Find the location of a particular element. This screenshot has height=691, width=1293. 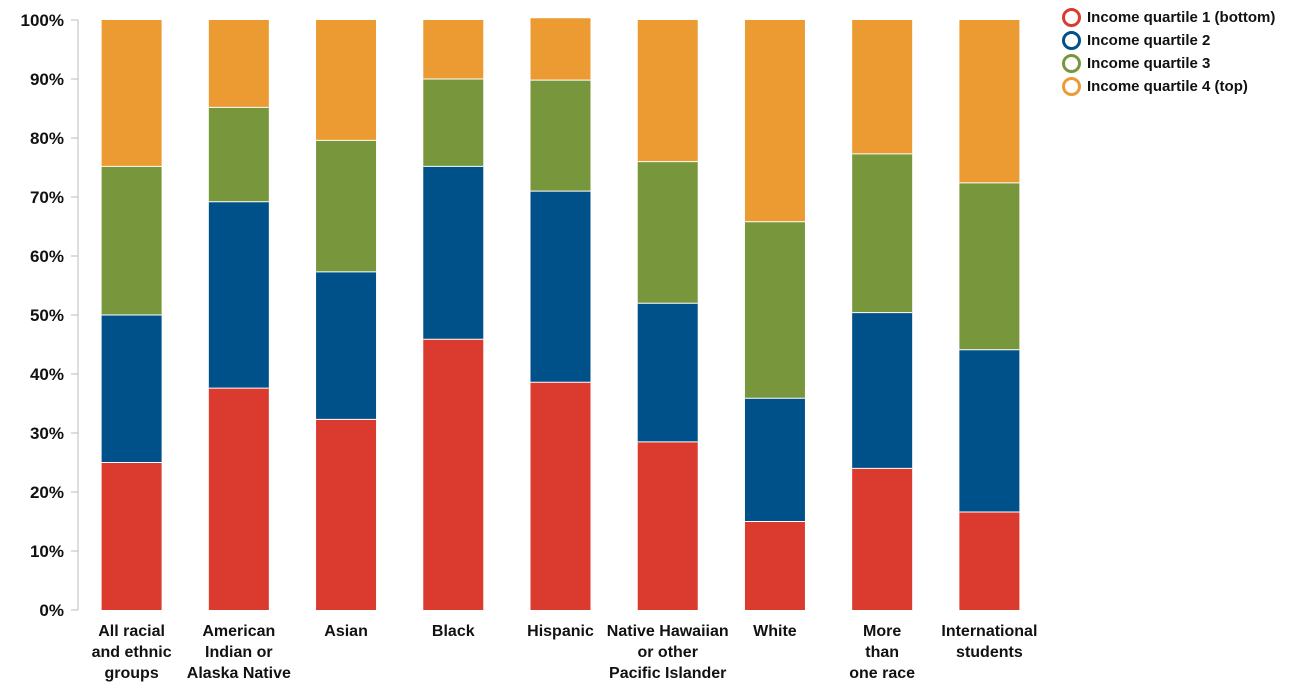

x-category-label: American Indian or Alaska Native is located at coordinates (239, 652).